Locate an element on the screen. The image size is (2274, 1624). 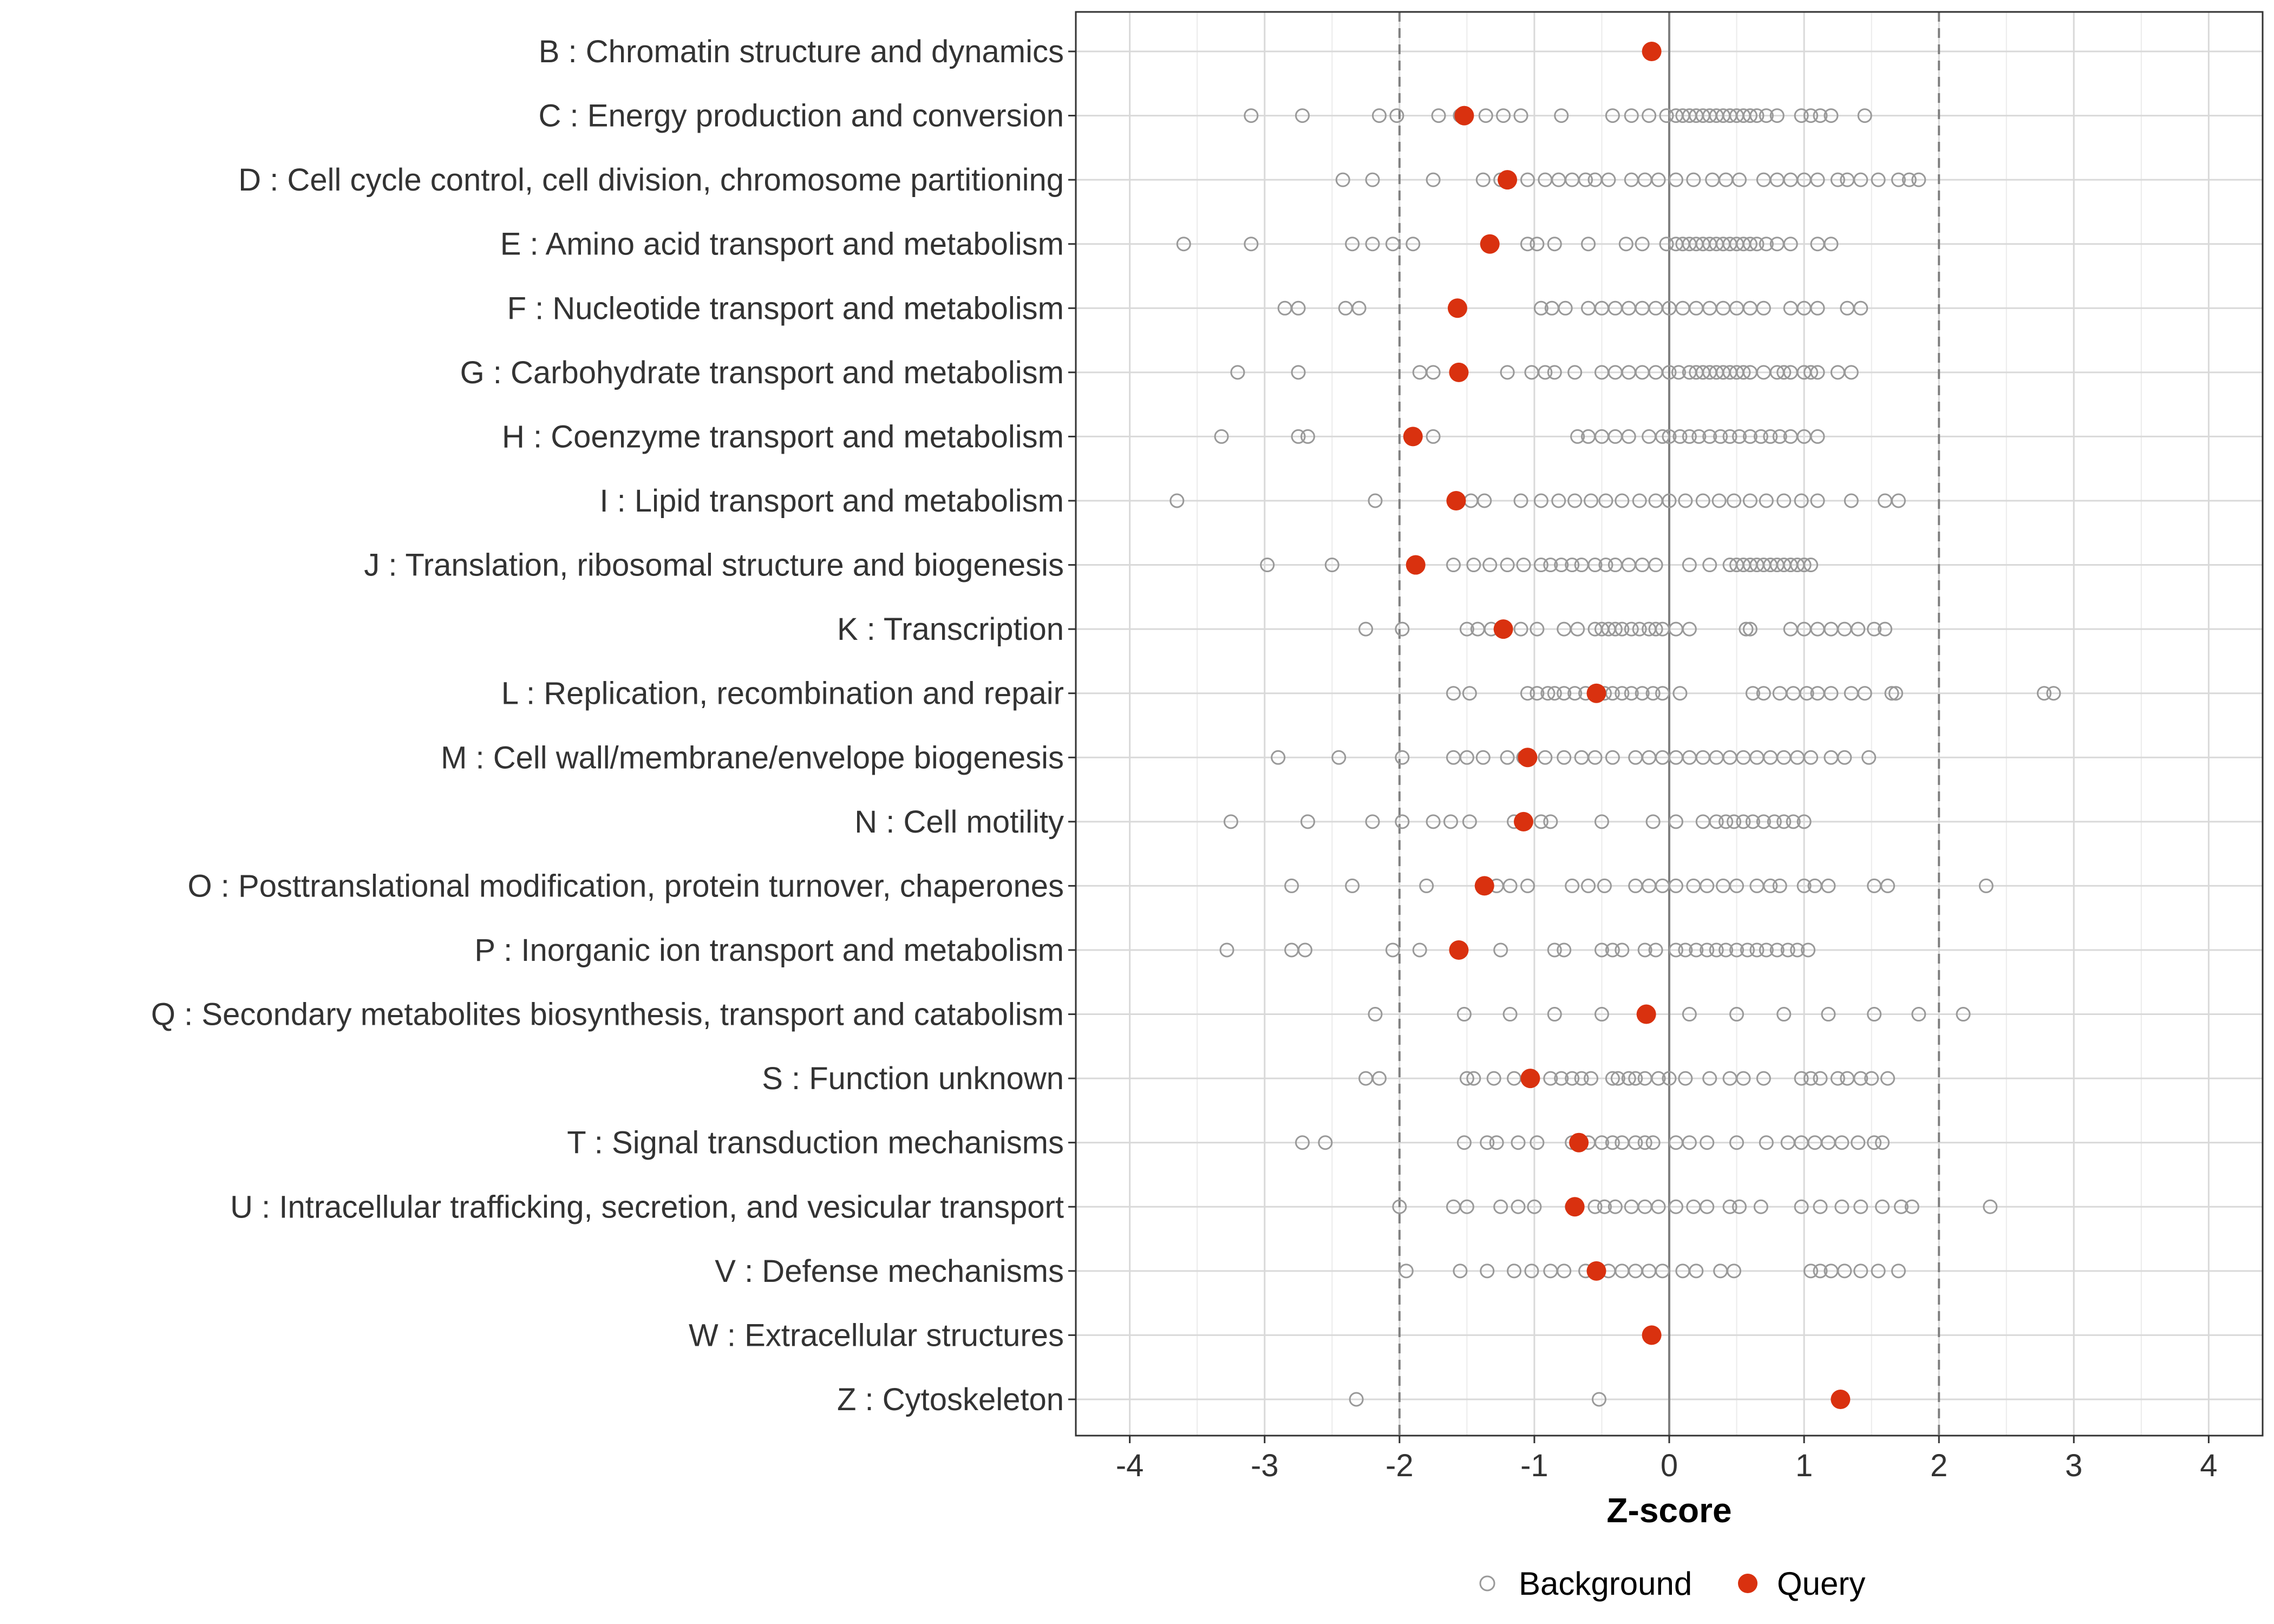
x-tick-label: 3 is located at coordinates (2074, 1465).